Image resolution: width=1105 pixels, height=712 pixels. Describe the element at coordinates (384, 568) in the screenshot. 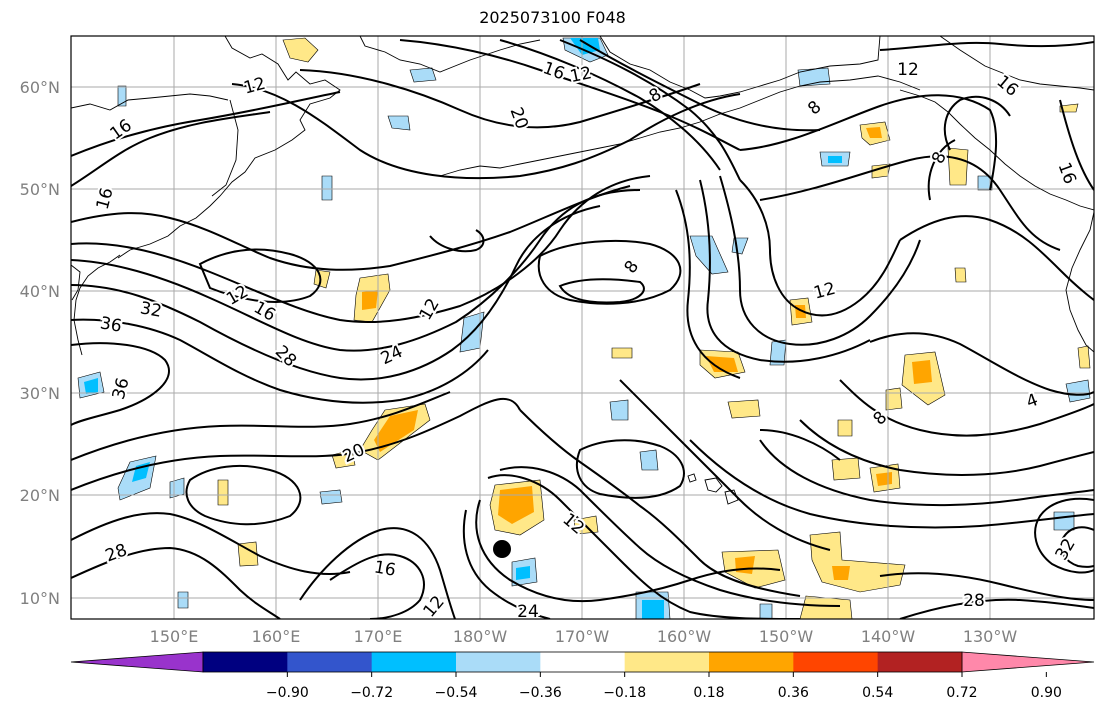

I see `contour-label: 16` at that location.